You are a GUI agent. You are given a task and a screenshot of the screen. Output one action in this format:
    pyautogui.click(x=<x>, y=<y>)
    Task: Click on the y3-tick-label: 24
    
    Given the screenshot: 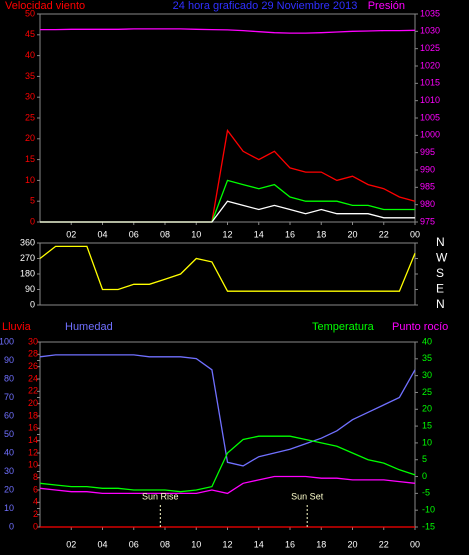 What is the action you would take?
    pyautogui.click(x=33, y=378)
    